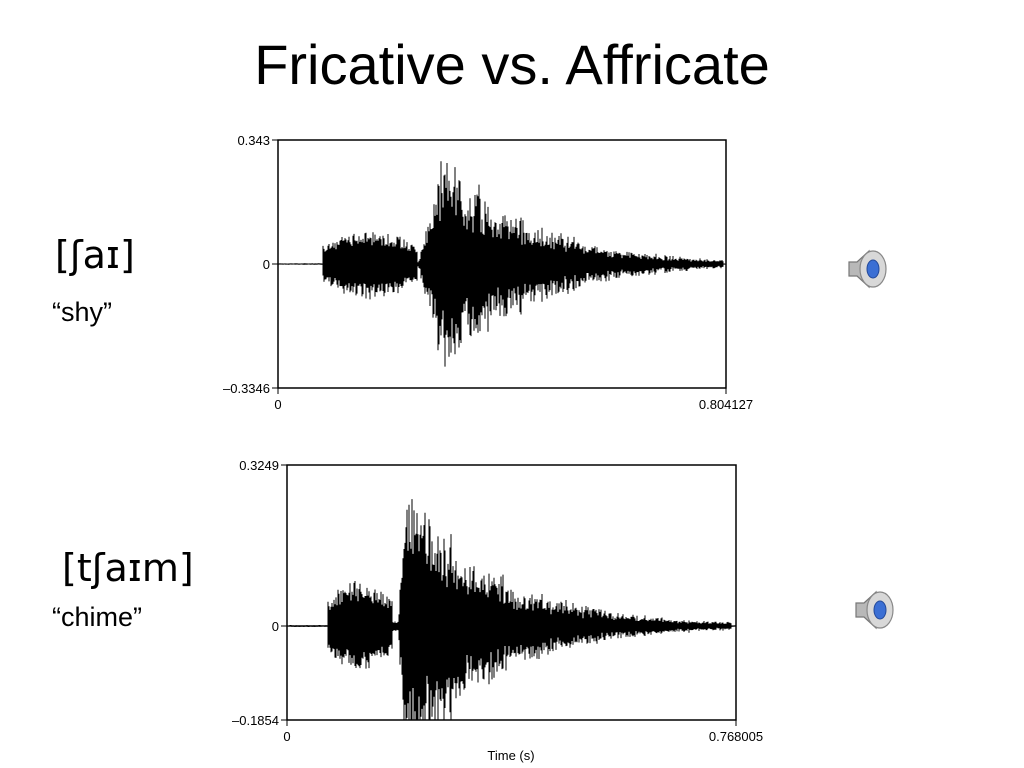 Image resolution: width=1024 pixels, height=768 pixels. I want to click on gloss-shy: “shy”, so click(82, 312).